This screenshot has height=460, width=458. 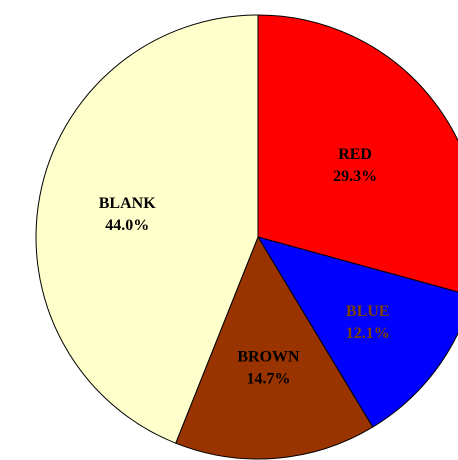 What do you see at coordinates (268, 367) in the screenshot?
I see `pie-label-brown: BROWN 14.7%` at bounding box center [268, 367].